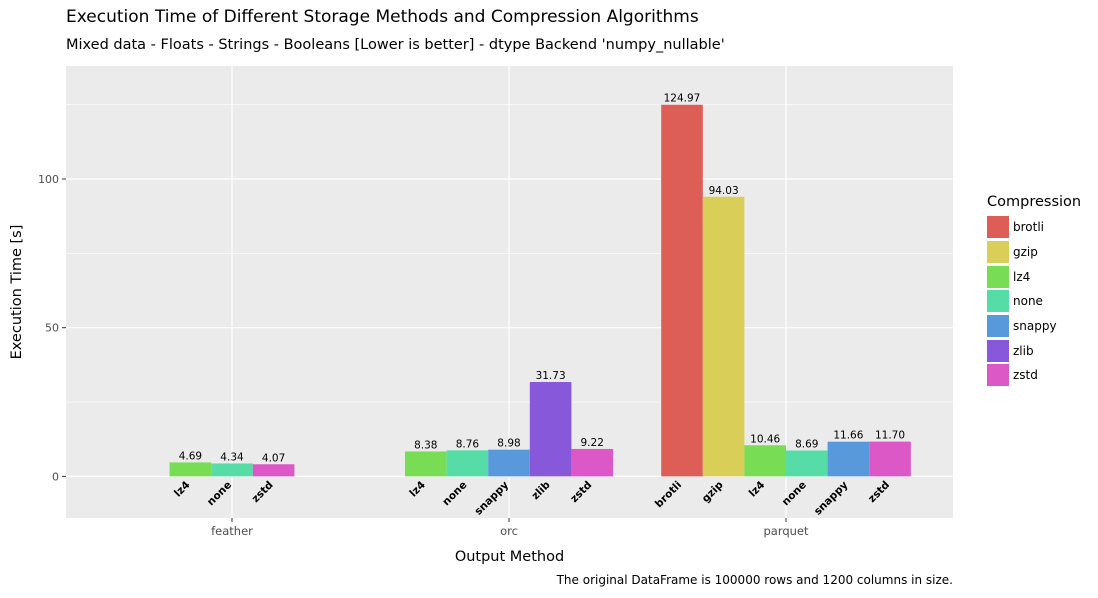 This screenshot has width=1098, height=598. What do you see at coordinates (592, 462) in the screenshot?
I see `bar-orc-zstd` at bounding box center [592, 462].